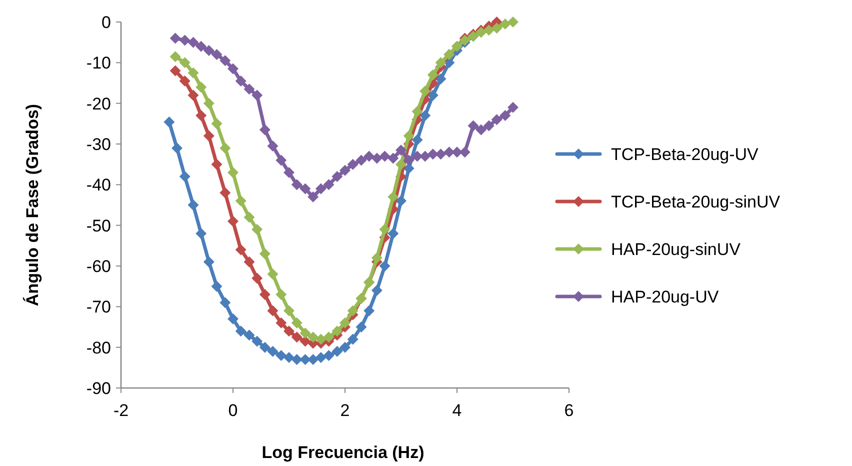 The height and width of the screenshot is (466, 852). I want to click on x-tick-label: 2, so click(345, 410).